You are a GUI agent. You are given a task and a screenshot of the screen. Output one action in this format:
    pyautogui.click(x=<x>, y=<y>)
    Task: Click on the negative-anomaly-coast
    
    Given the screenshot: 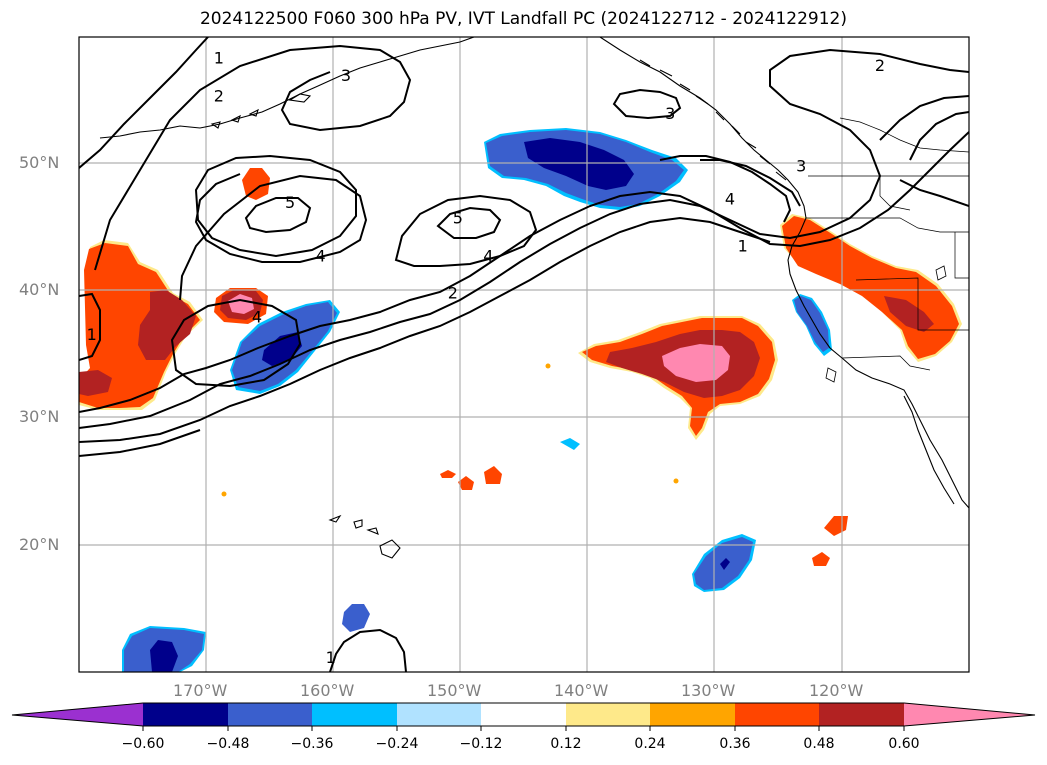 What is the action you would take?
    pyautogui.click(x=812, y=325)
    